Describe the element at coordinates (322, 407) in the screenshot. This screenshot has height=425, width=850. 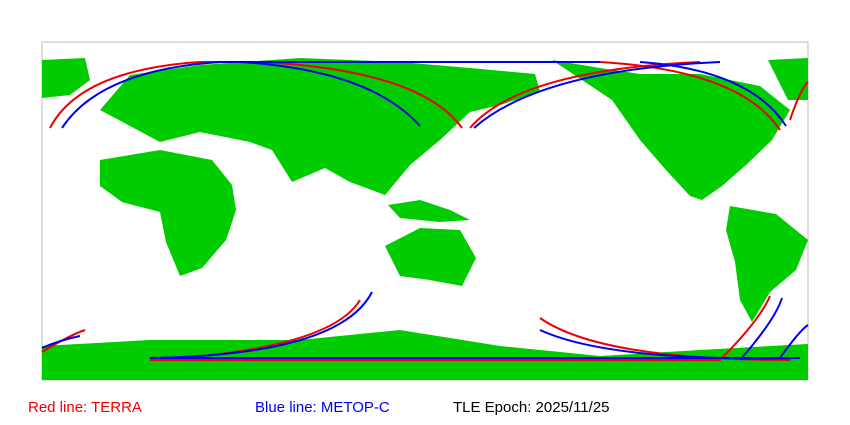
I see `legend-metop: Blue line: METOP-C` at that location.